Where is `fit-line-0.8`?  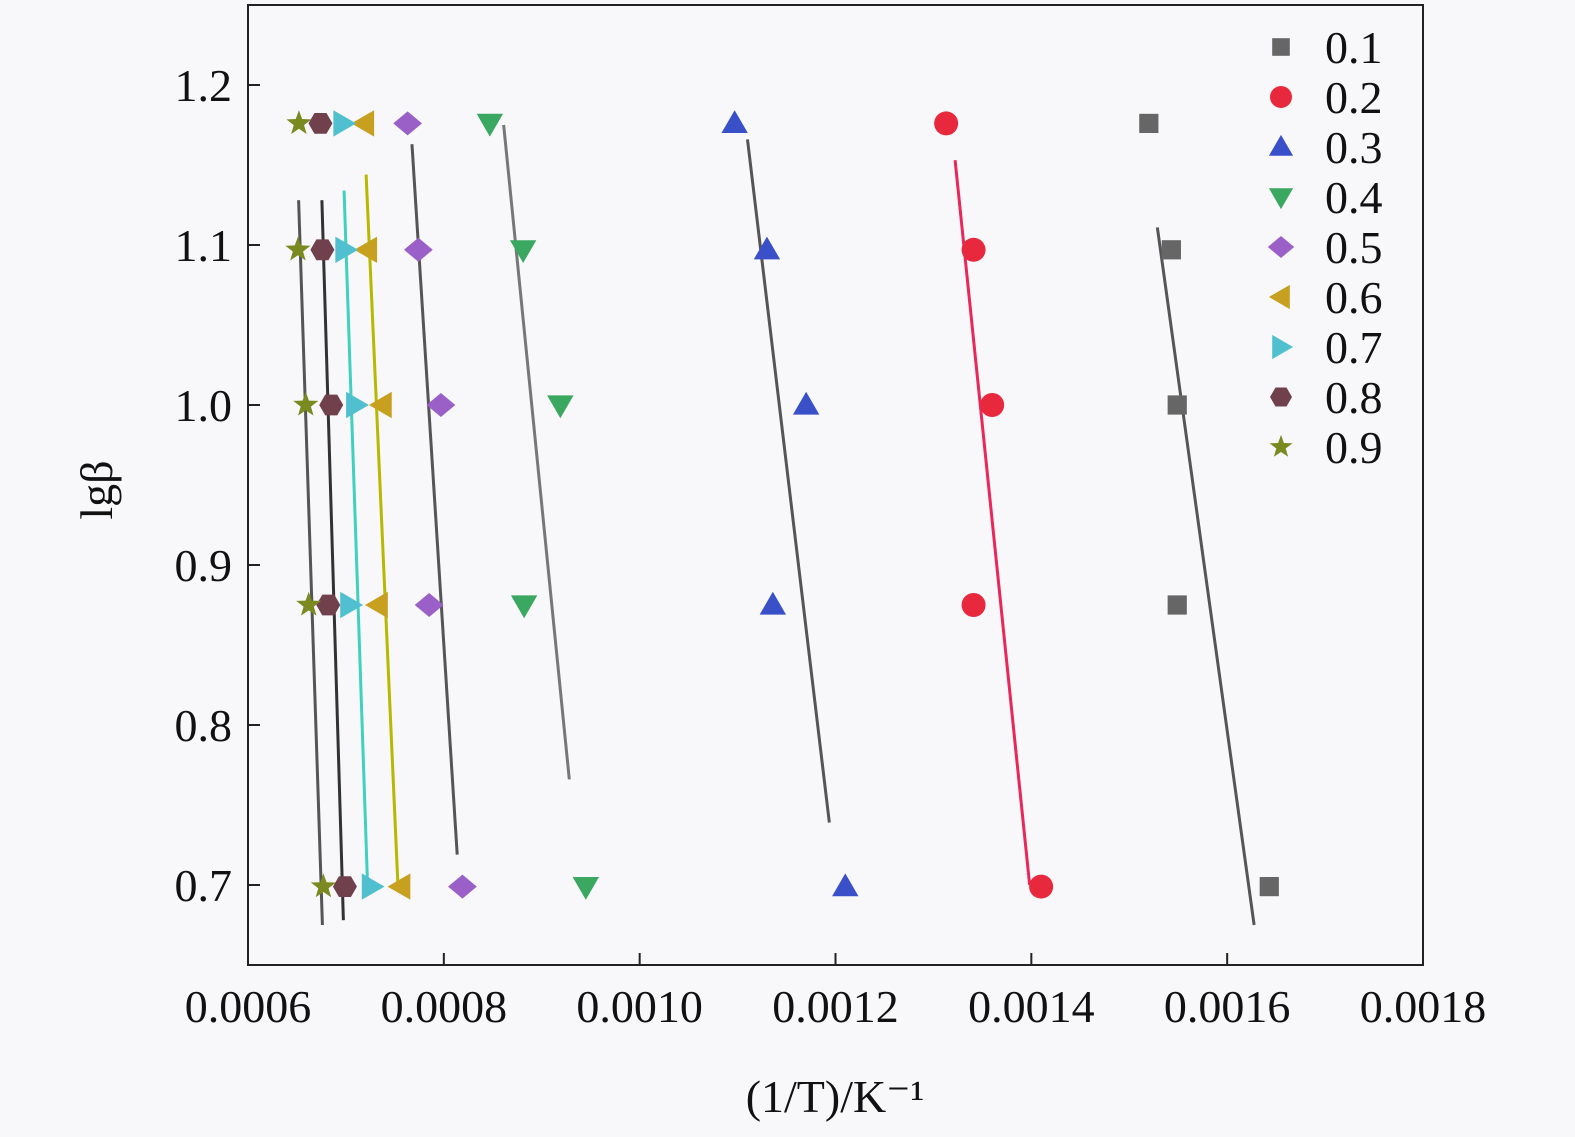
fit-line-0.8 is located at coordinates (332, 560).